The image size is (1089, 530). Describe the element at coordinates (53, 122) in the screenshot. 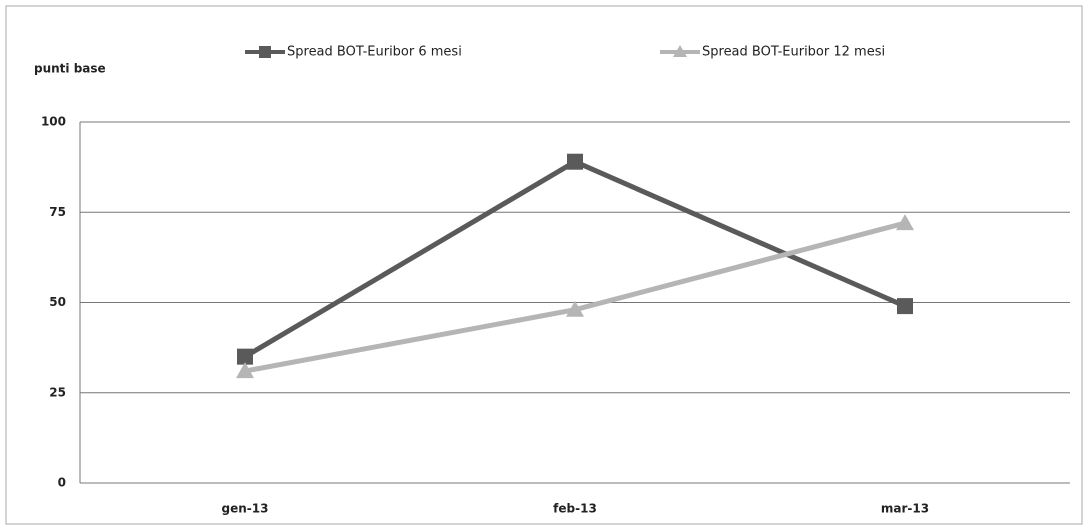

I see `y-tick-label: 100` at that location.